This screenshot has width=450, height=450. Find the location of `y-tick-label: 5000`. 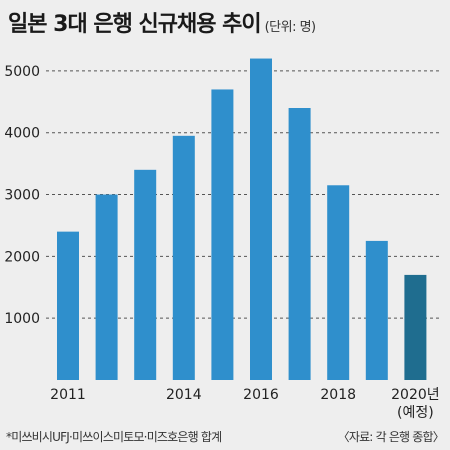

y-tick-label: 5000 is located at coordinates (22, 72).